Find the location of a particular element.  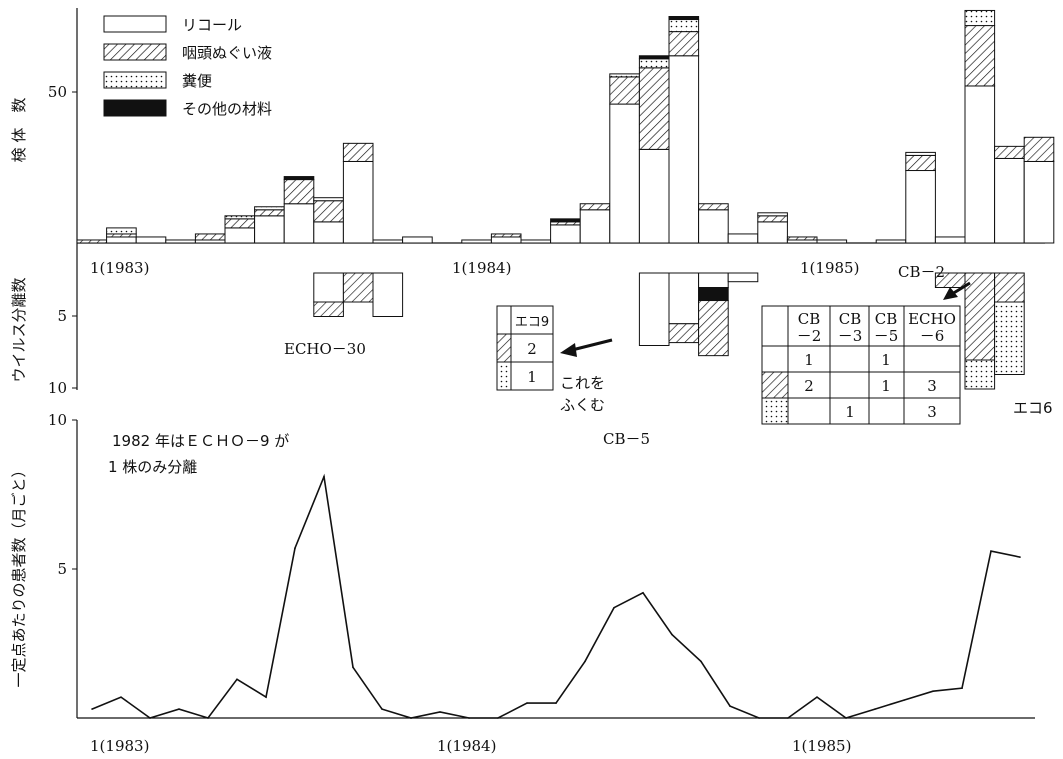

small-table-header: エコ9 is located at coordinates (532, 322).